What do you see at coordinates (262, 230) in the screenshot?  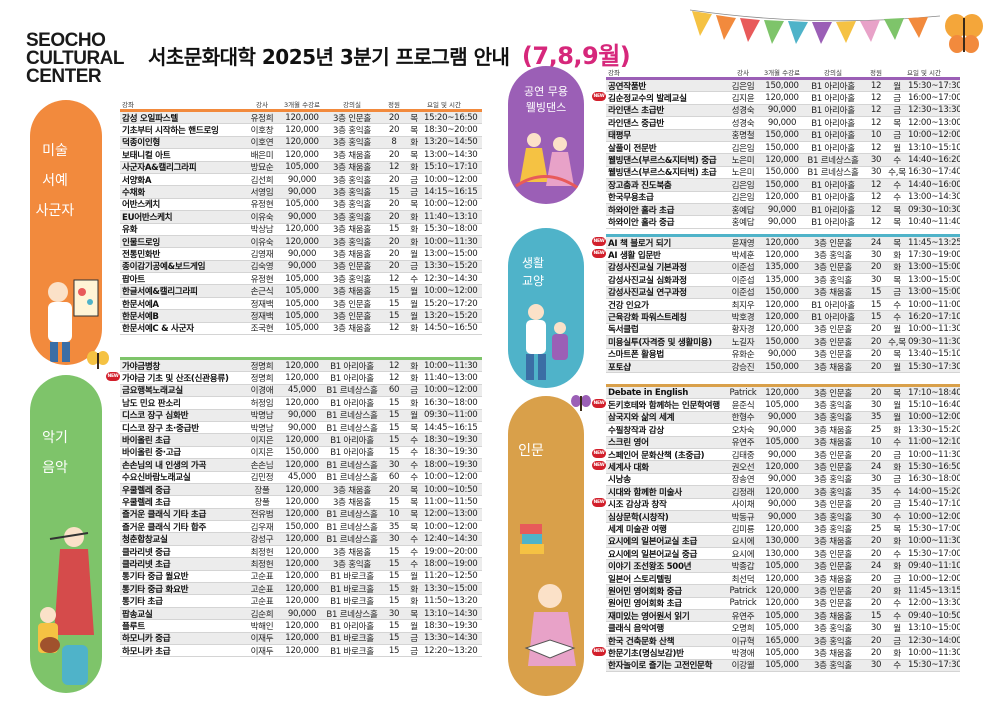 I see `instructor: 박상남` at bounding box center [262, 230].